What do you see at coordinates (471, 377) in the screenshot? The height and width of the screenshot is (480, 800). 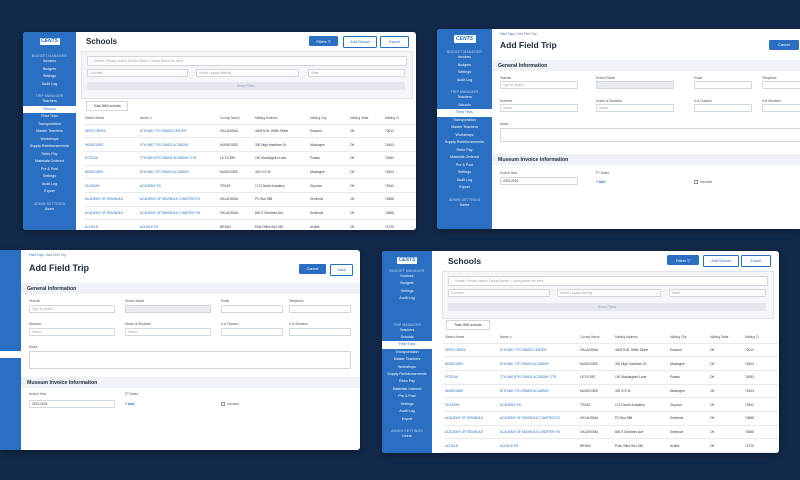 I see `district-link: POTEAU` at bounding box center [471, 377].